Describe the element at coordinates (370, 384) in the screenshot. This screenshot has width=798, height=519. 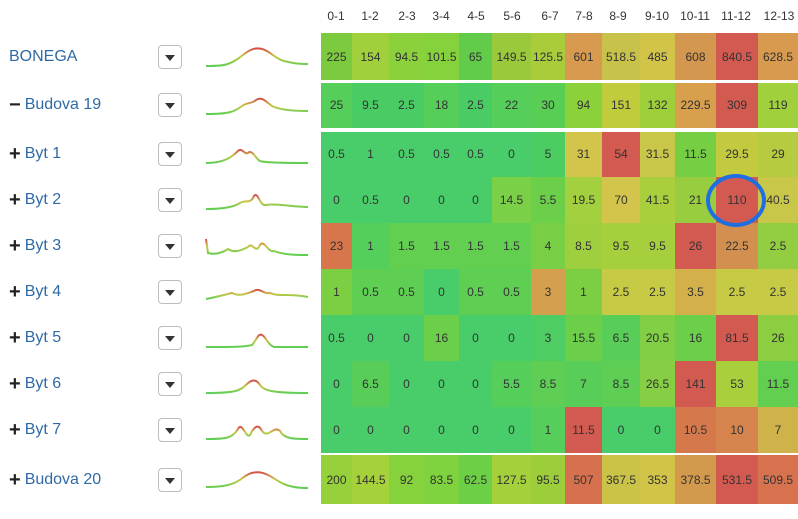
I see `heat-cell: 6.5` at that location.